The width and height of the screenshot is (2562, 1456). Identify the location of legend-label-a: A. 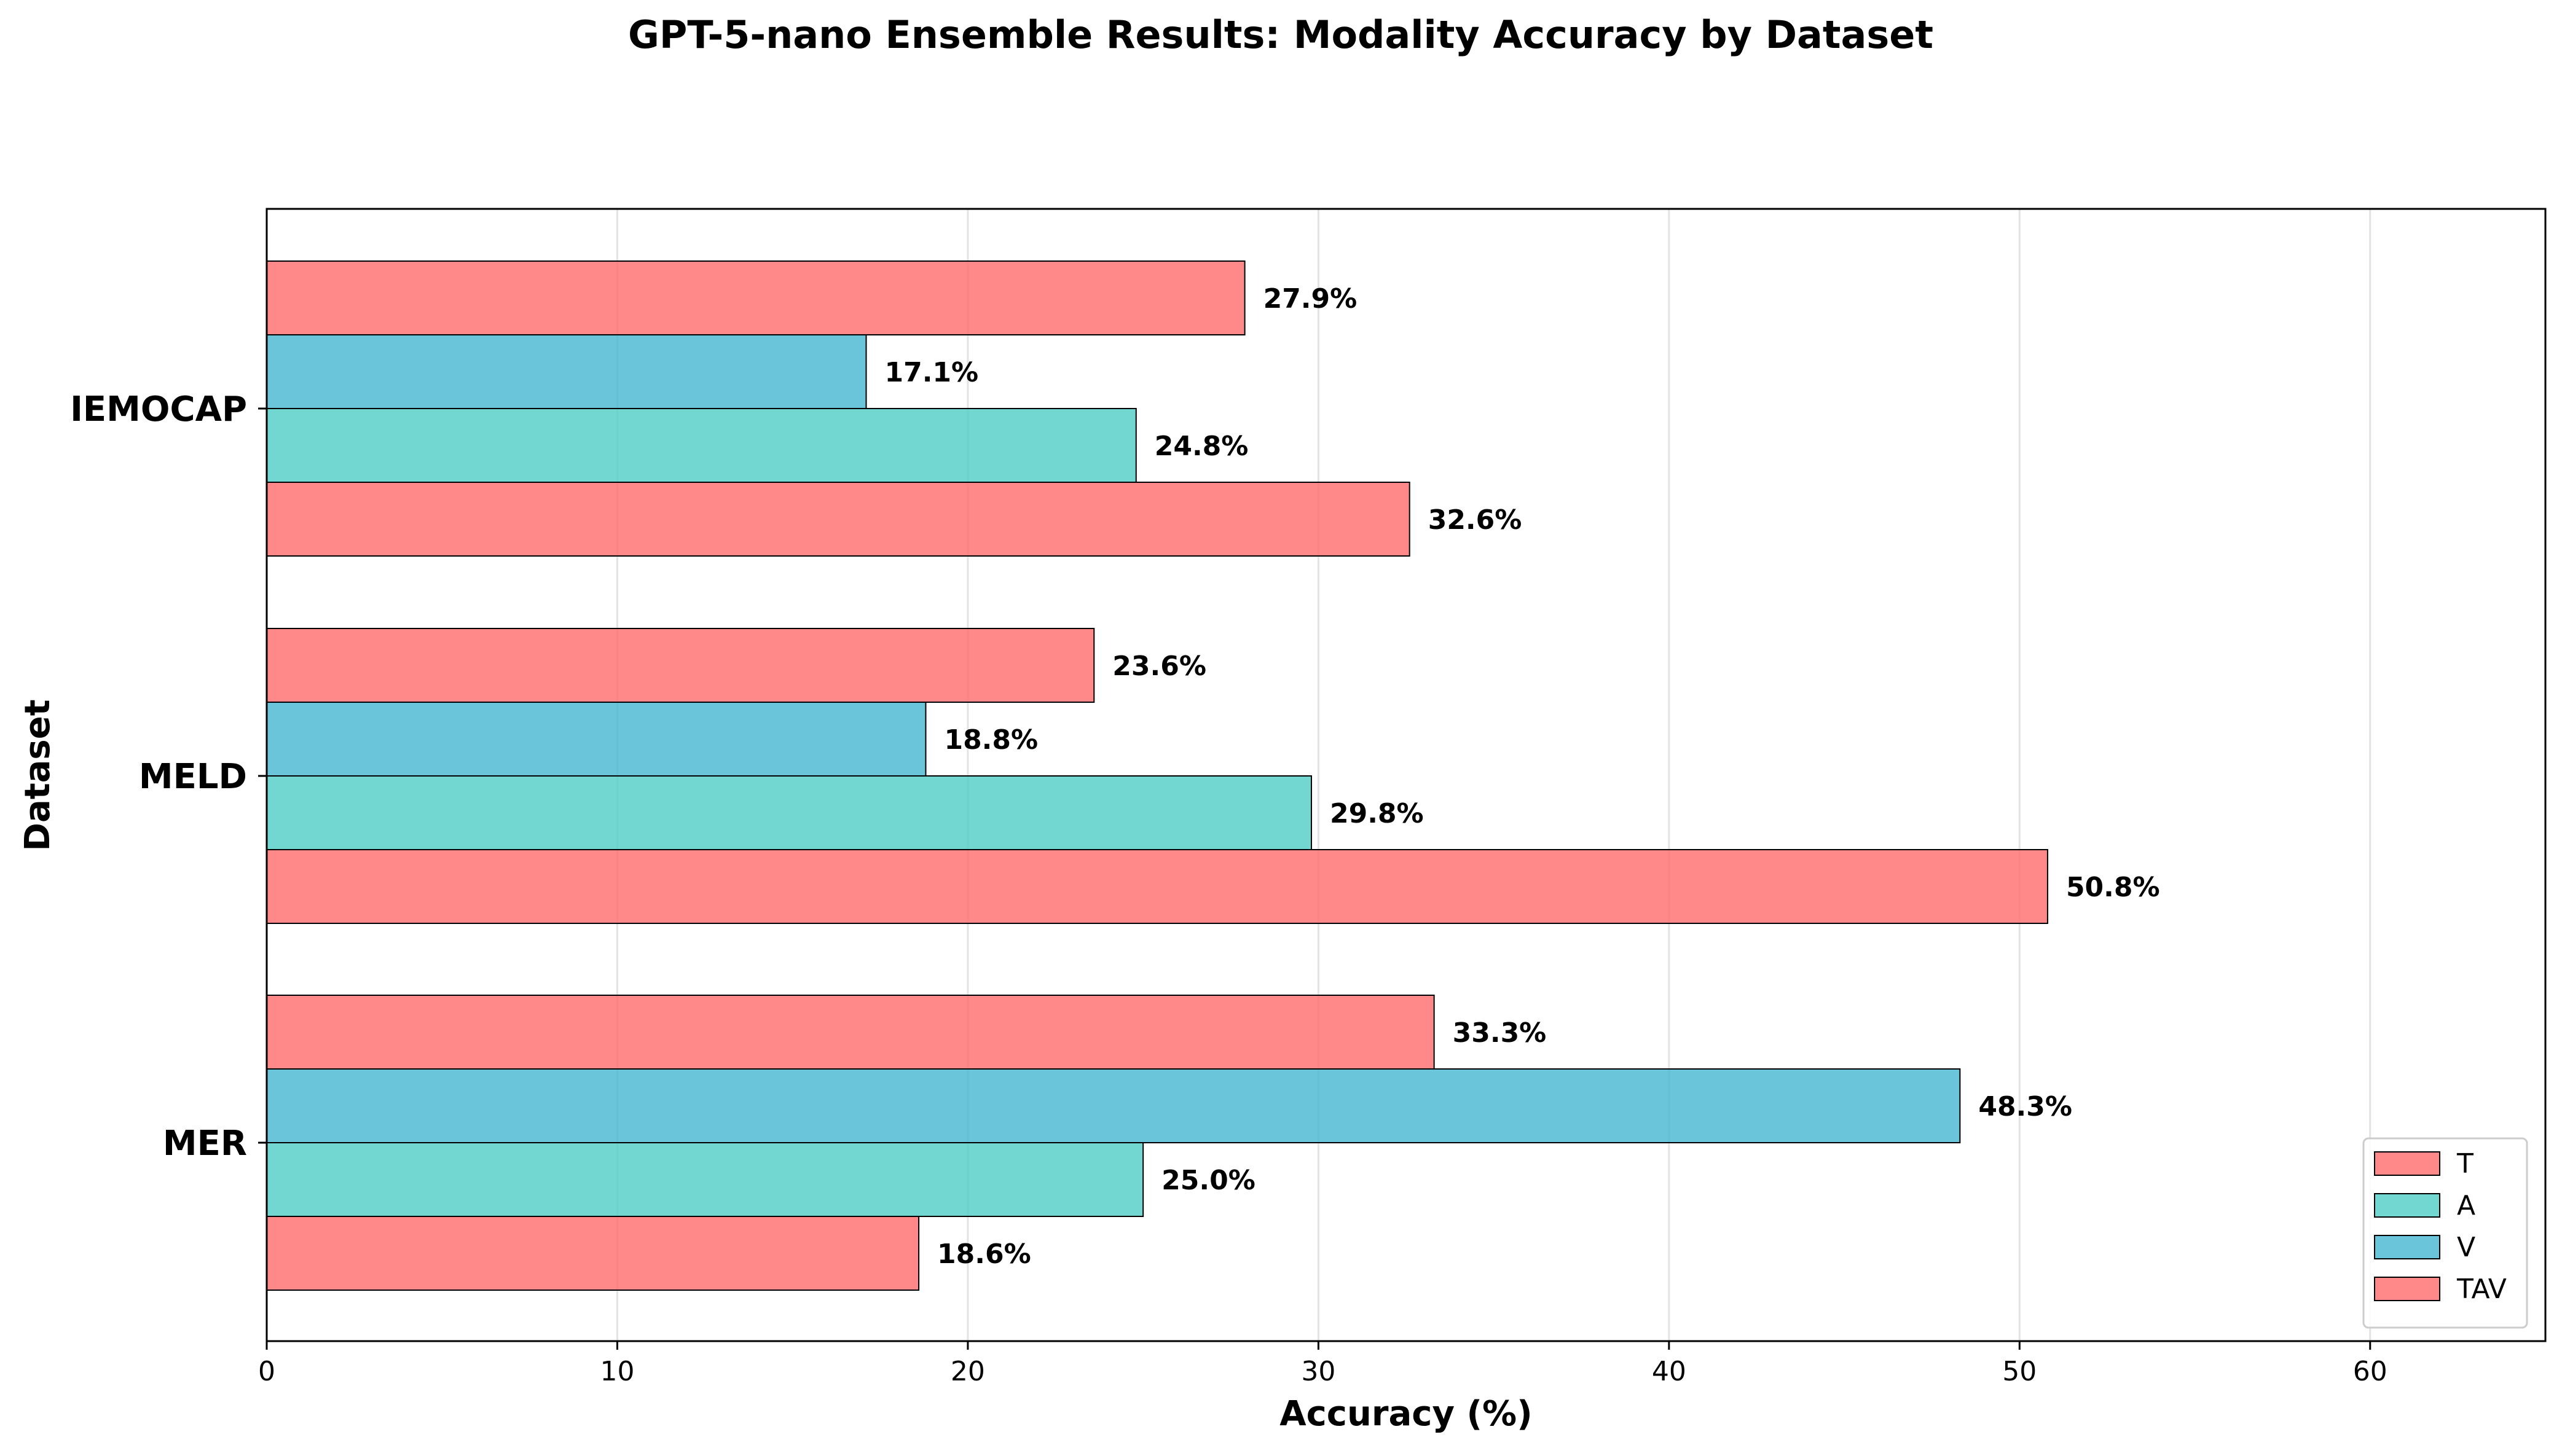
(2466, 1205).